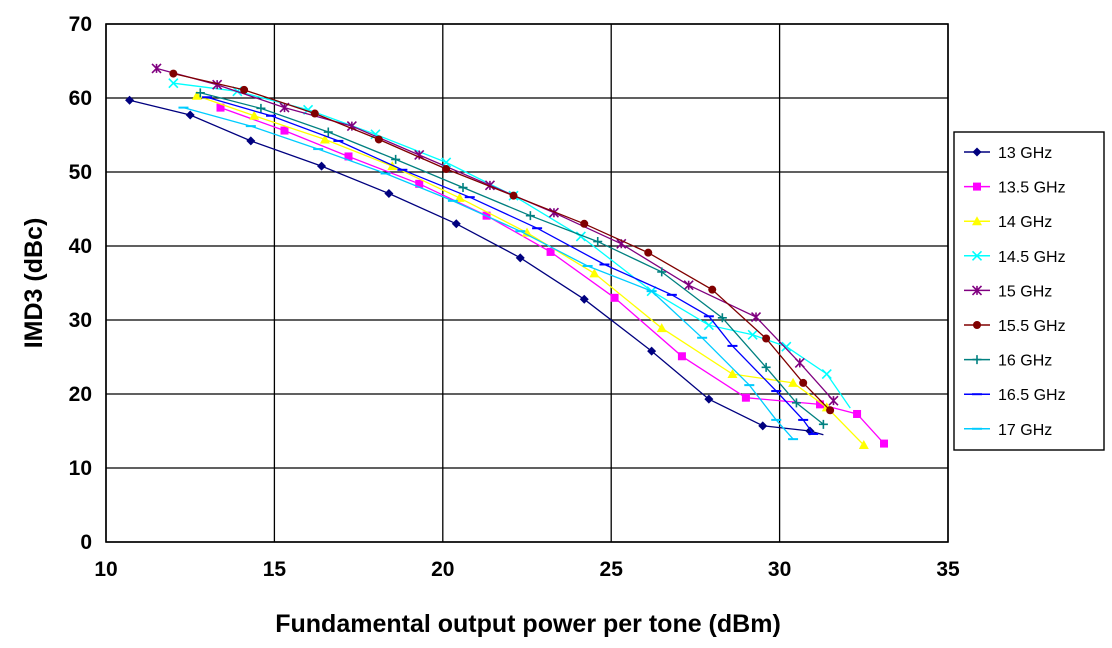  I want to click on y-tick-label: 40, so click(80, 246).